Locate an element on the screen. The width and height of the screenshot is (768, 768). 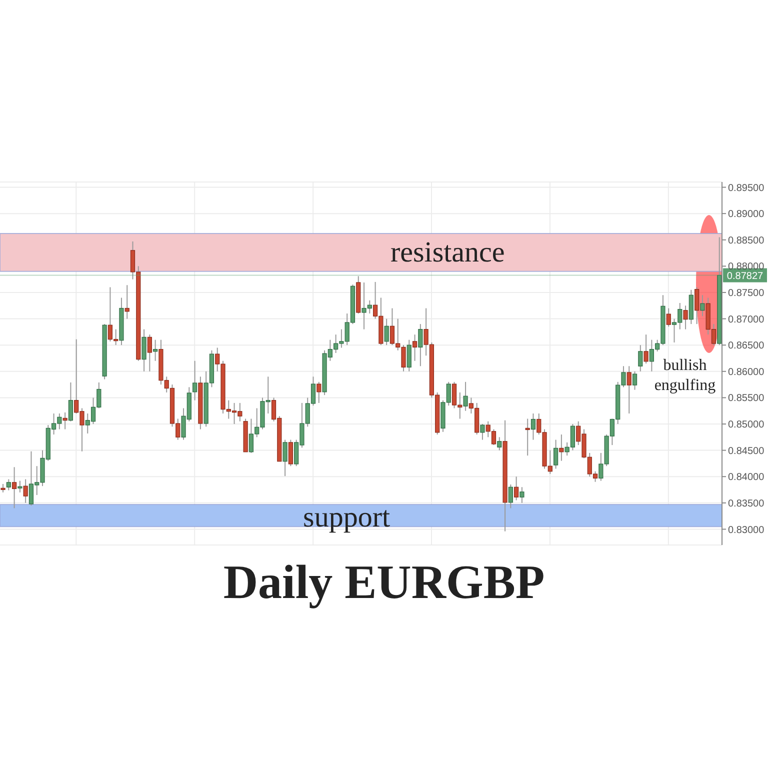
y-tick-label: 0.86000 is located at coordinates (746, 372).